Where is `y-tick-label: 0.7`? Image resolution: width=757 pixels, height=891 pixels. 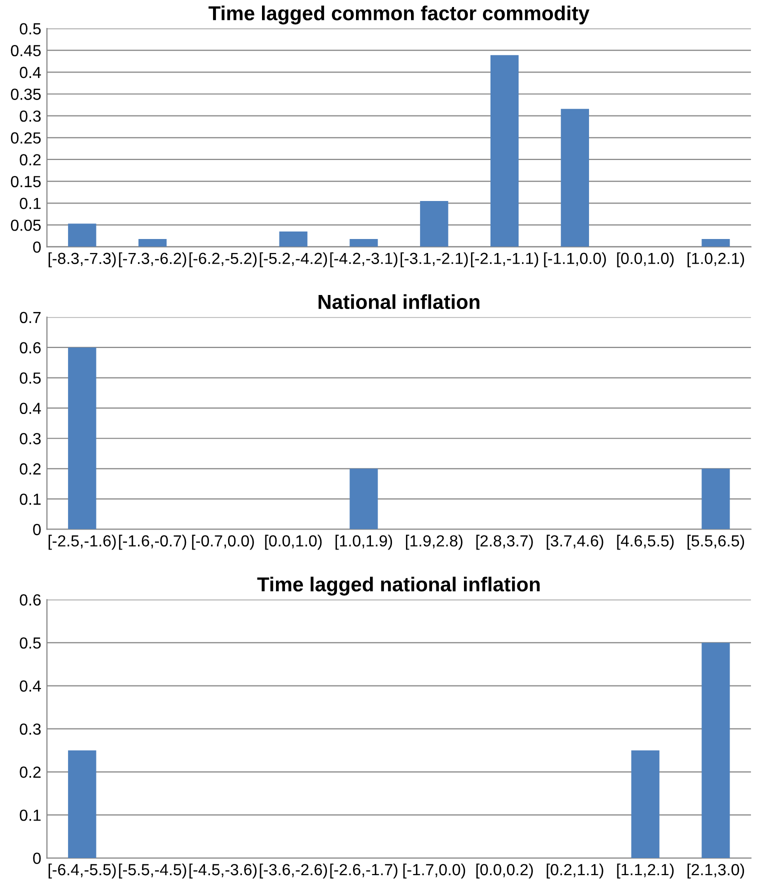
y-tick-label: 0.7 is located at coordinates (30, 318).